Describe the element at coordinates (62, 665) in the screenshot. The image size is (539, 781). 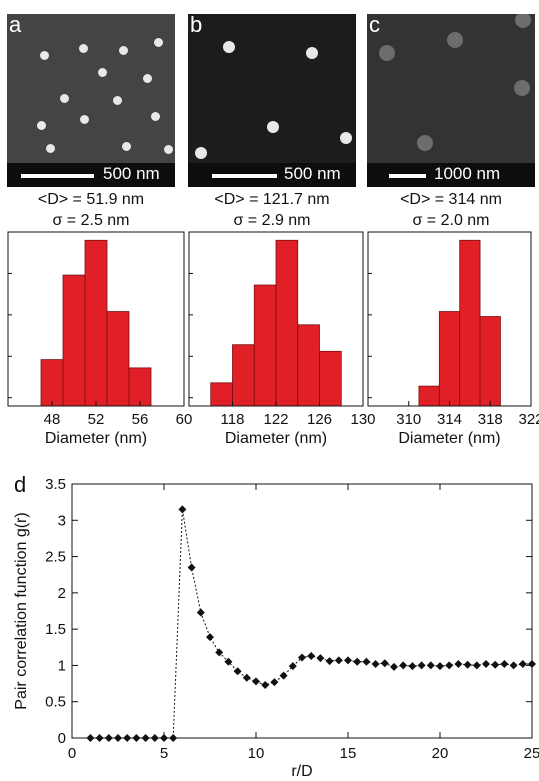
I see `gr-ytick-label-2: 1` at that location.